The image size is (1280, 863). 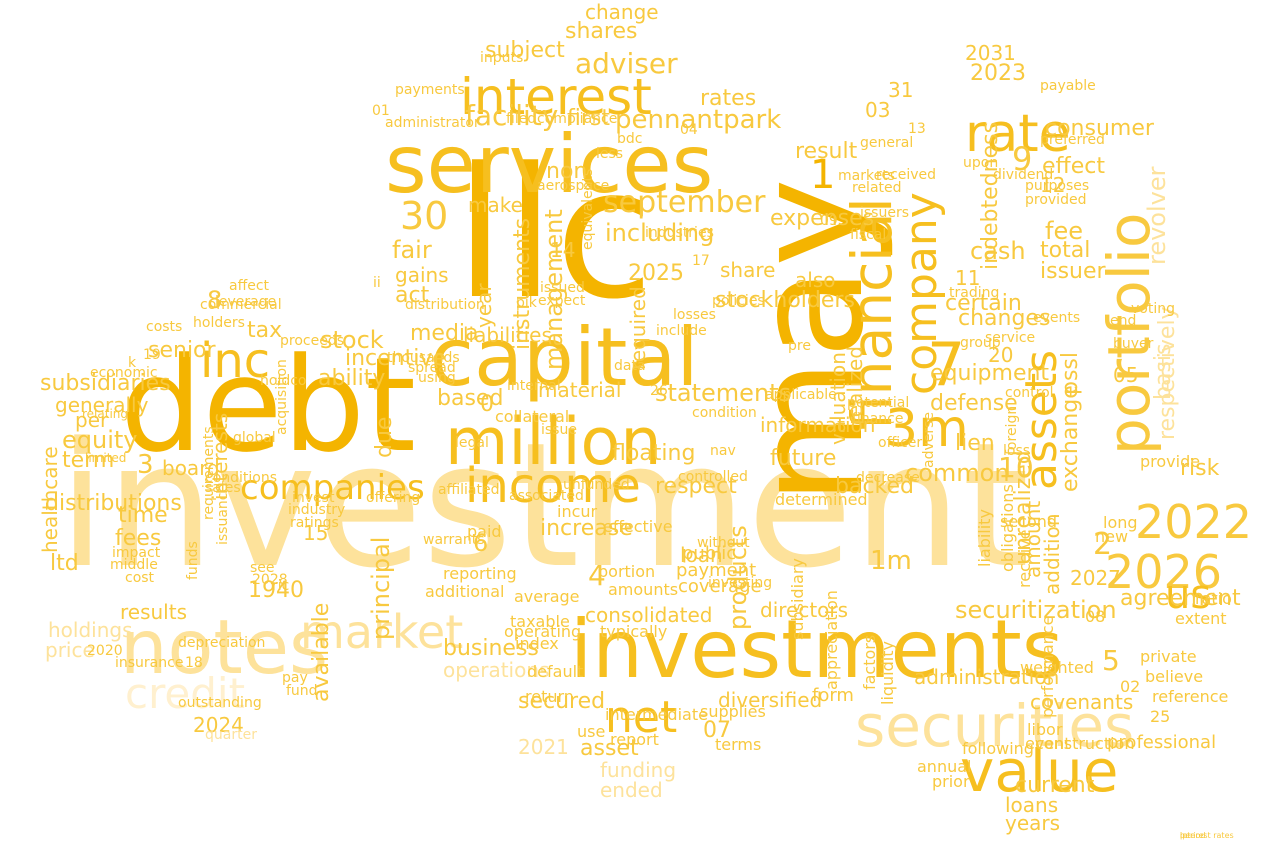 I want to click on cloud-word: also, so click(x=815, y=280).